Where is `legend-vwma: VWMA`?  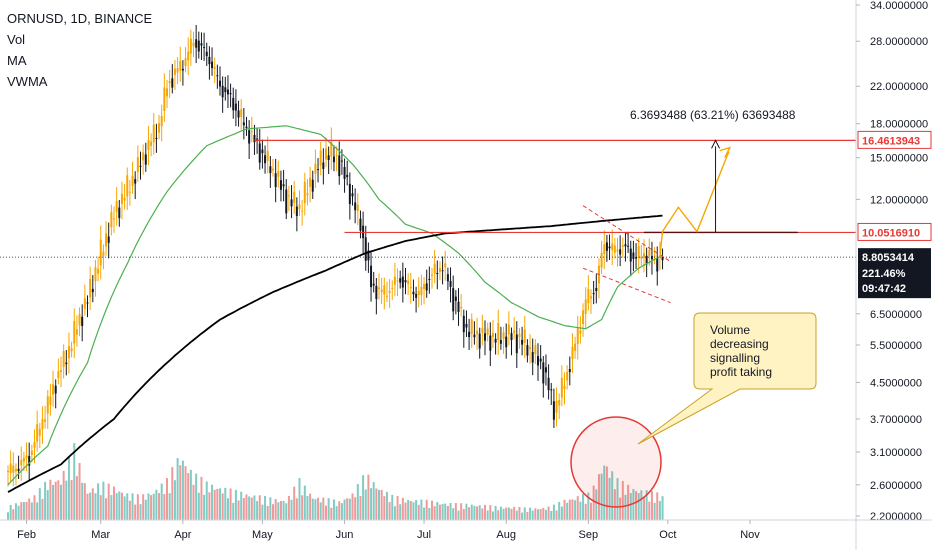 legend-vwma: VWMA is located at coordinates (27, 81).